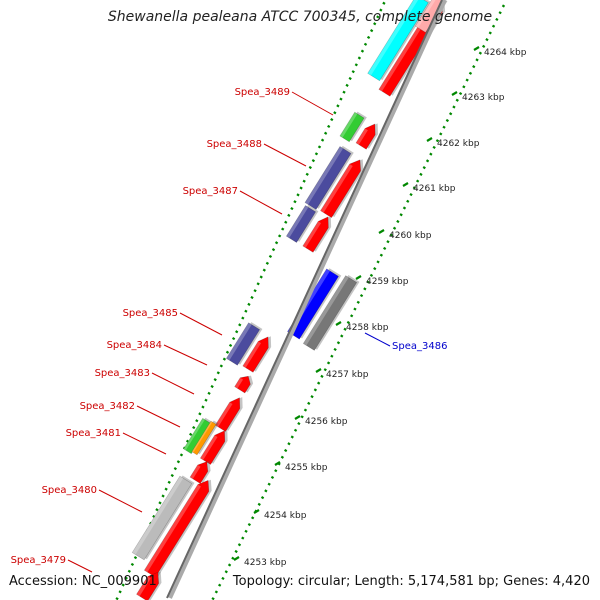  What do you see at coordinates (284, 101) in the screenshot?
I see `gene-label-spea-3489: Spea_3489` at bounding box center [284, 101].